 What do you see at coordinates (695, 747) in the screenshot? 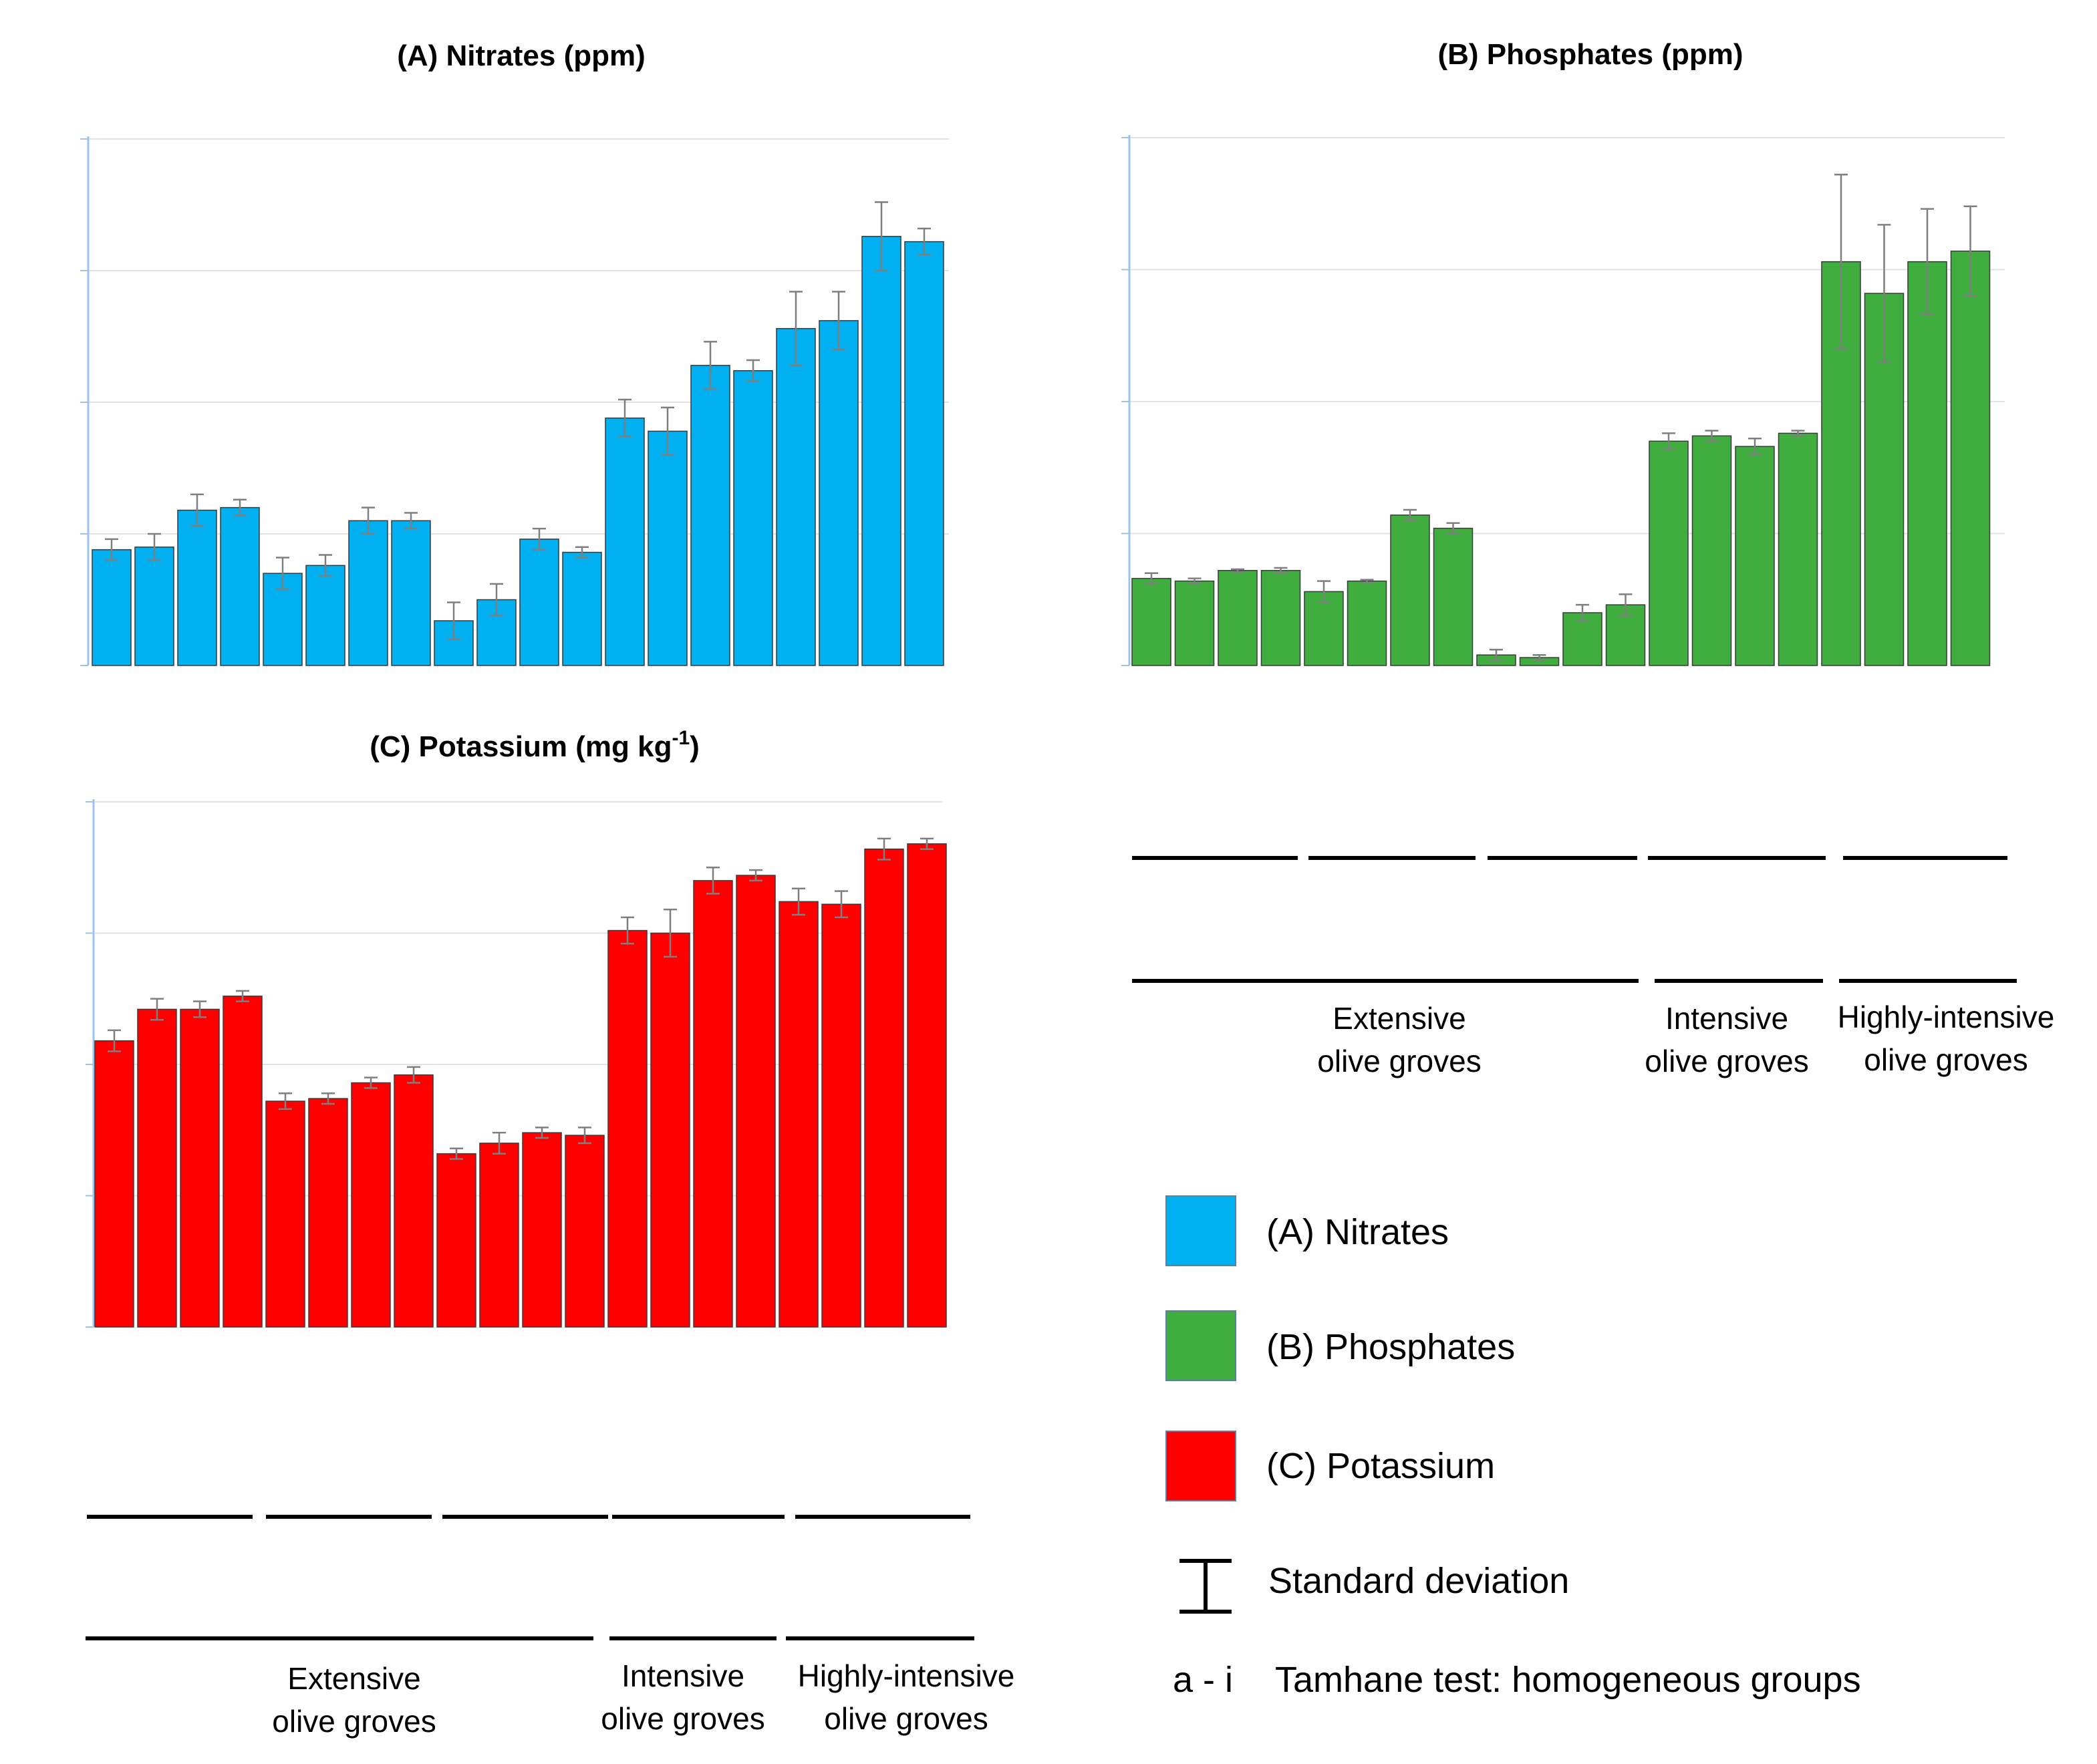
I see `chart-c-title-end: )` at bounding box center [695, 747].